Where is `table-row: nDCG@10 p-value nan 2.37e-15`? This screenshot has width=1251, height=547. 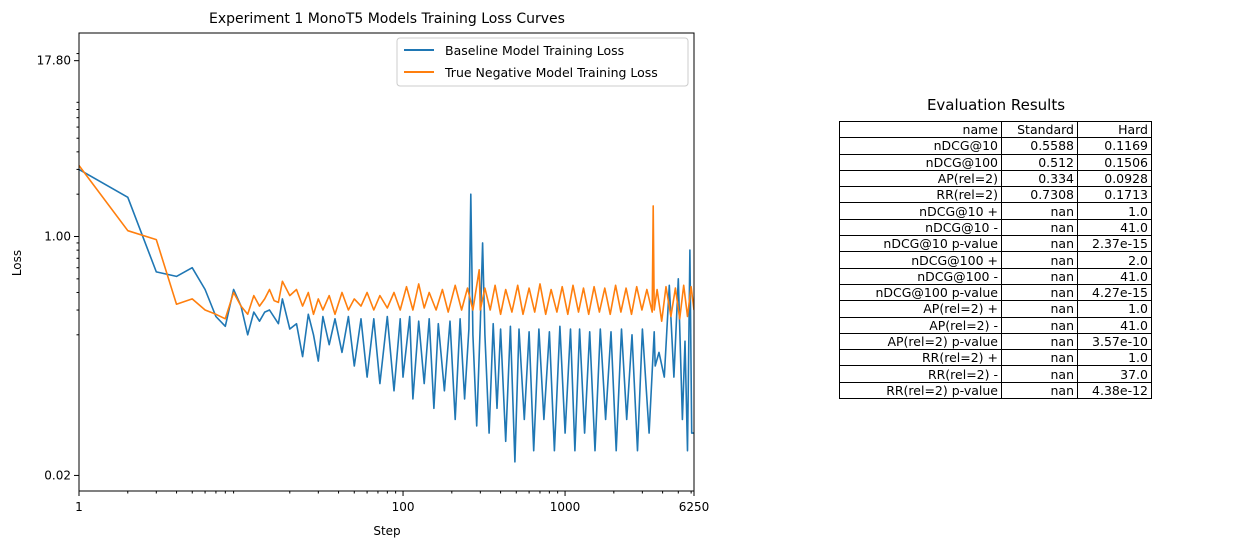 table-row: nDCG@10 p-value nan 2.37e-15 is located at coordinates (995, 244).